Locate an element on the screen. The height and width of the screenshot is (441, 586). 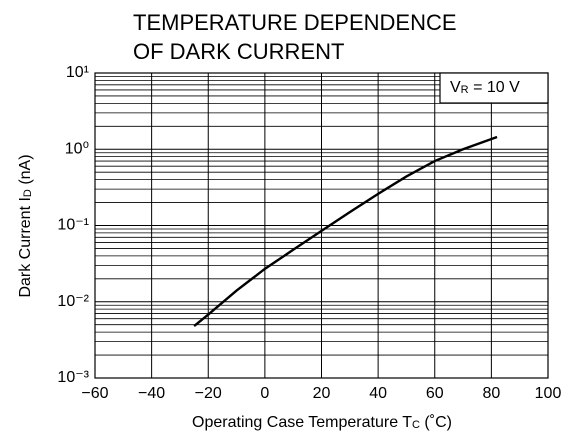
x-tick-label: 80 is located at coordinates (491, 393).